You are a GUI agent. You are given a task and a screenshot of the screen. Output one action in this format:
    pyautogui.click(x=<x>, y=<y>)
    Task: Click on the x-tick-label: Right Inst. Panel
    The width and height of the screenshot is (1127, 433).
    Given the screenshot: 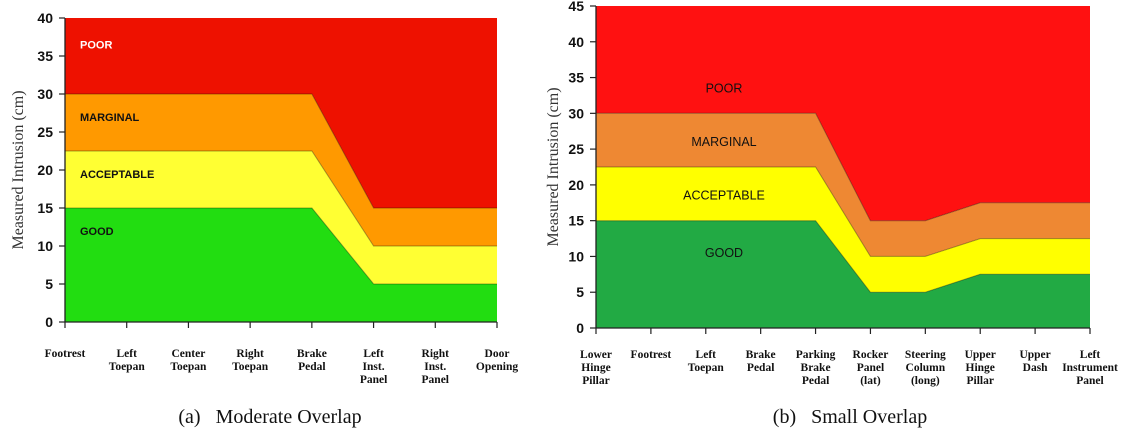 What is the action you would take?
    pyautogui.click(x=436, y=367)
    